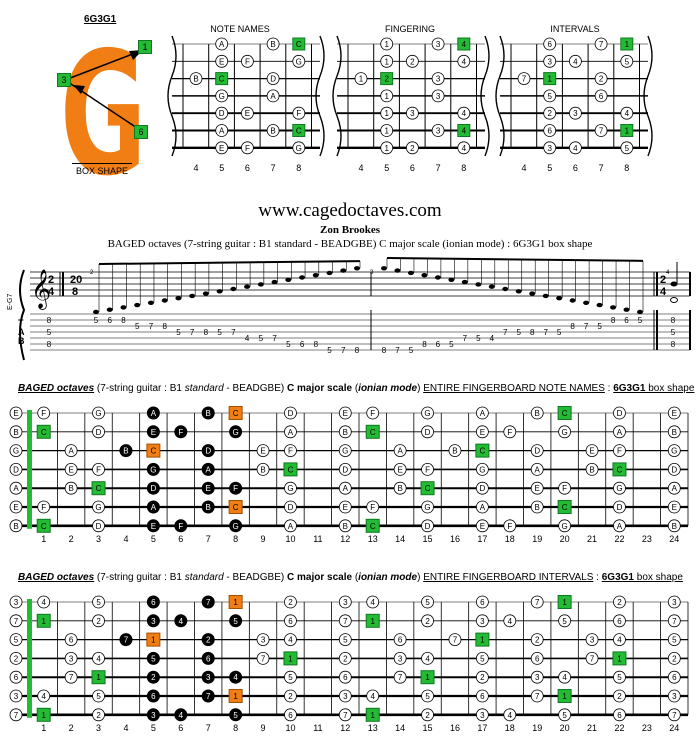 This screenshot has width=700, height=746. I want to click on tab-number: 6, so click(110, 320).